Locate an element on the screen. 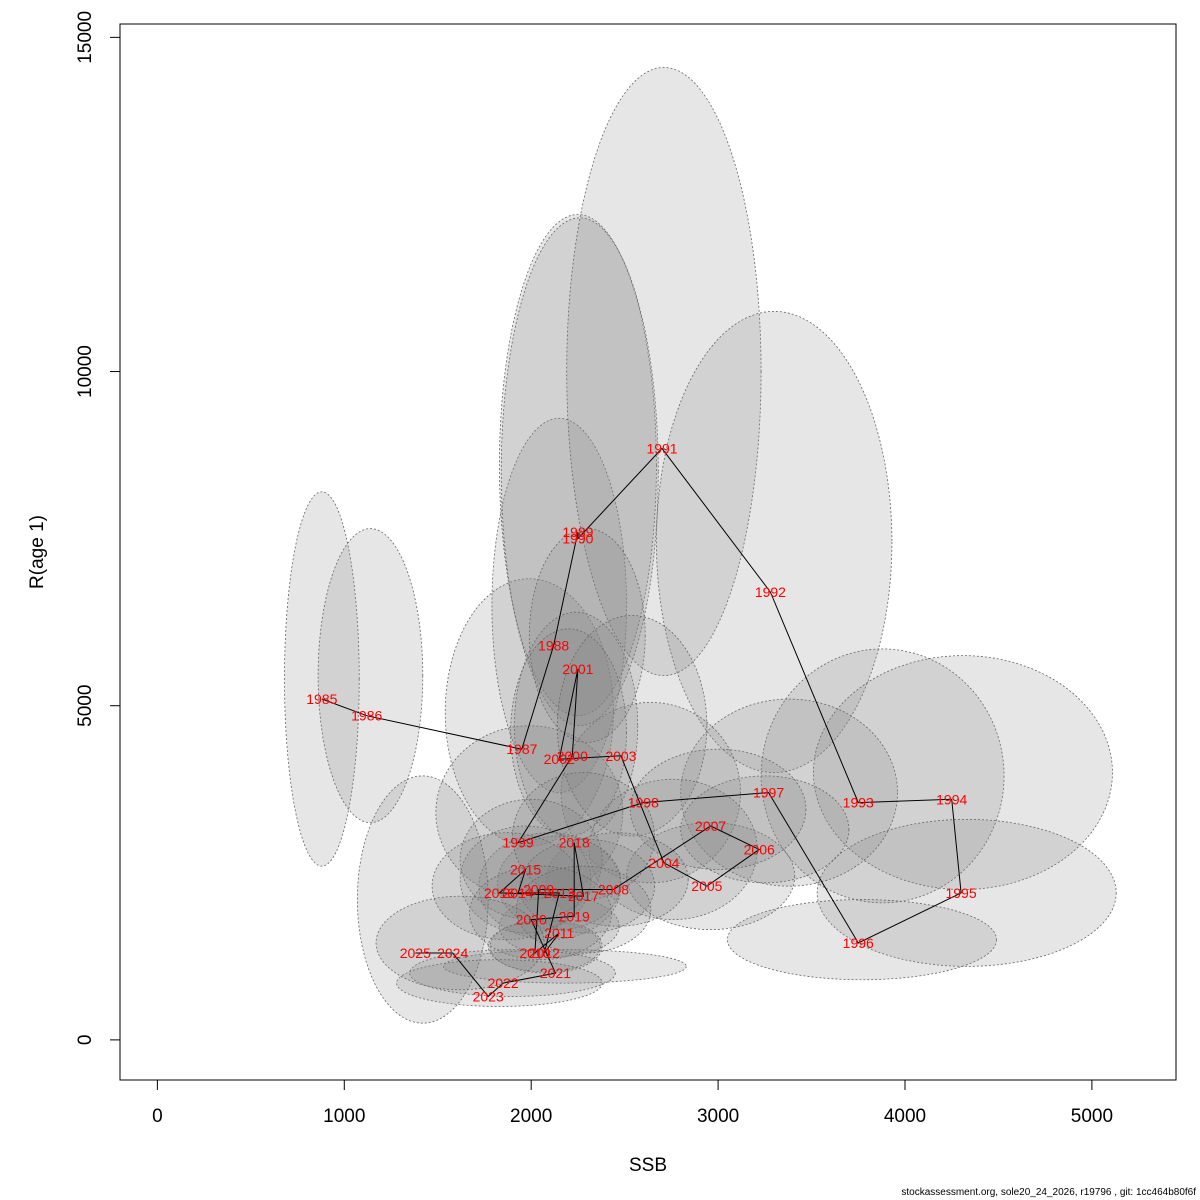  y-axis: 0 5000 10000 15000 is located at coordinates (98, 528).